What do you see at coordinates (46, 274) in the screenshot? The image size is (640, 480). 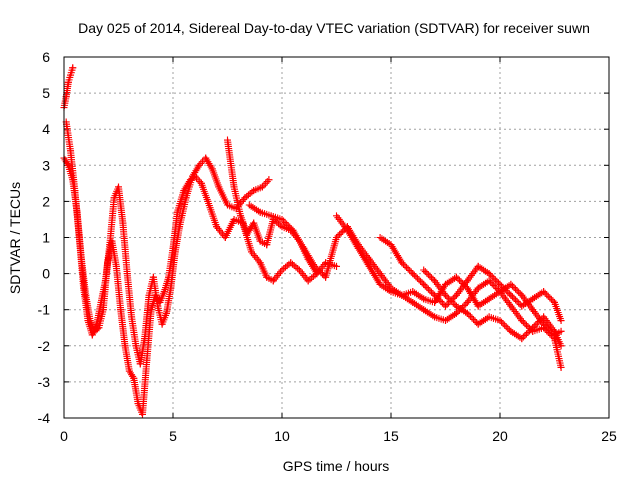 I see `y-tick-label: 0` at bounding box center [46, 274].